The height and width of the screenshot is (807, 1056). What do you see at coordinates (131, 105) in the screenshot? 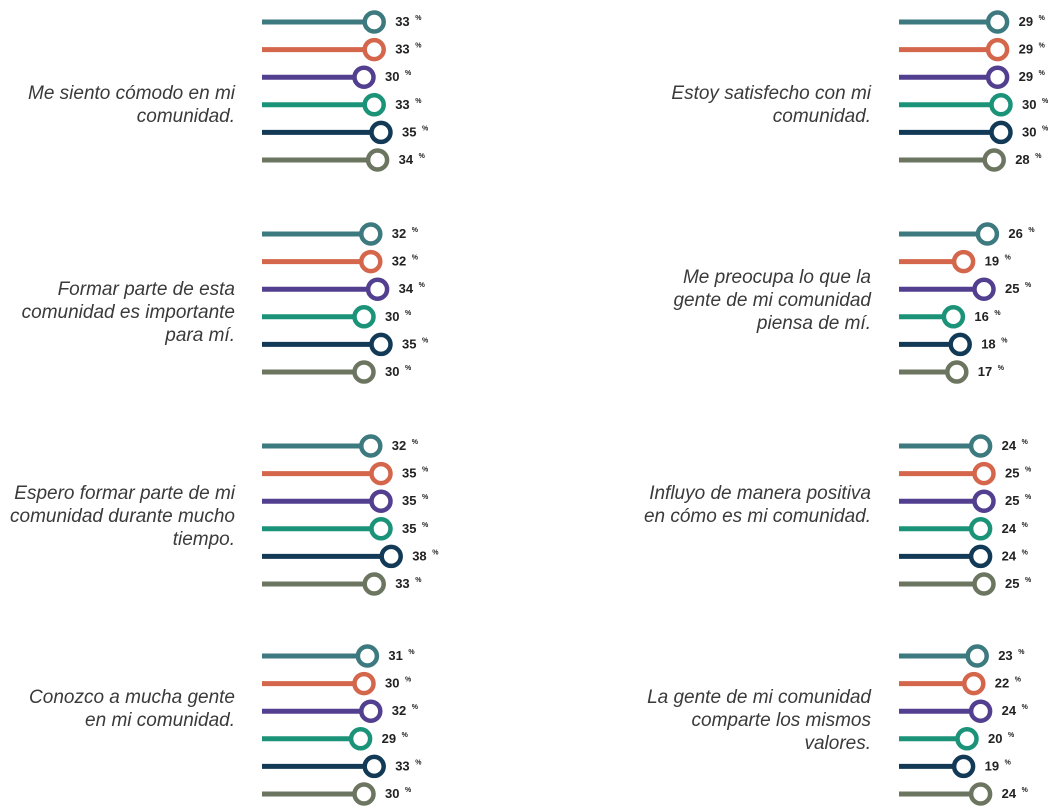
I see `panel-label-comodo: Me siento cómodo en mi comunidad.` at bounding box center [131, 105].